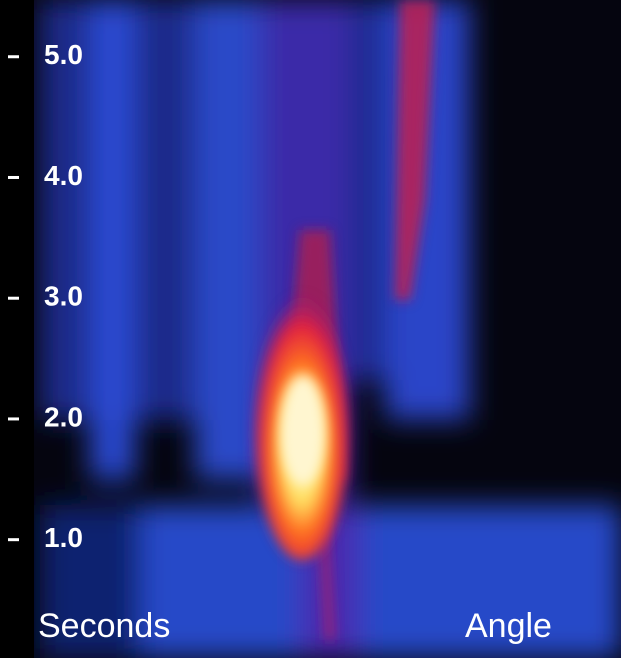  I want to click on x-axis-label: Angle, so click(508, 626).